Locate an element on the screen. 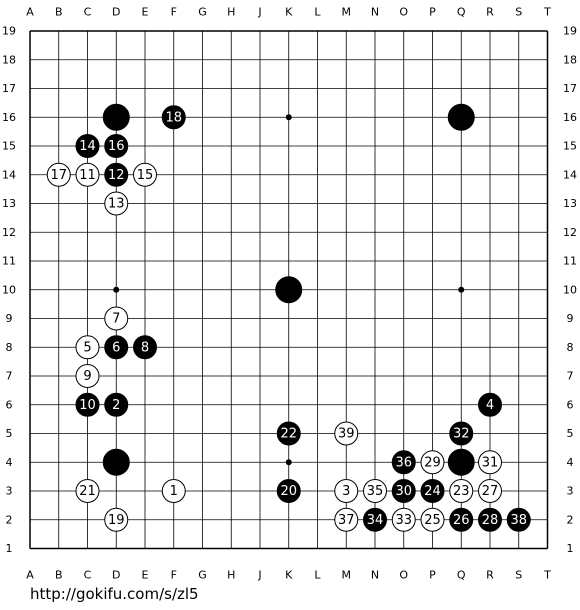 This screenshot has height=610, width=580. column-label: K is located at coordinates (289, 12).